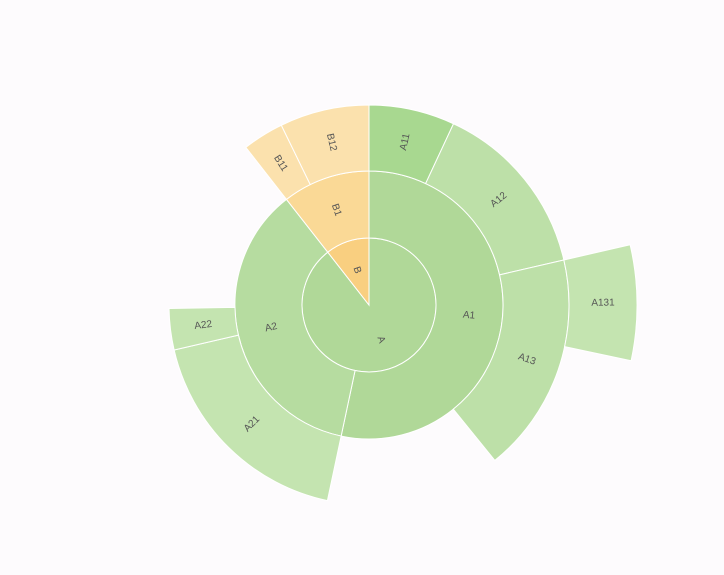 The width and height of the screenshot is (724, 575). Describe the element at coordinates (603, 302) in the screenshot. I see `sector-label: A131` at that location.